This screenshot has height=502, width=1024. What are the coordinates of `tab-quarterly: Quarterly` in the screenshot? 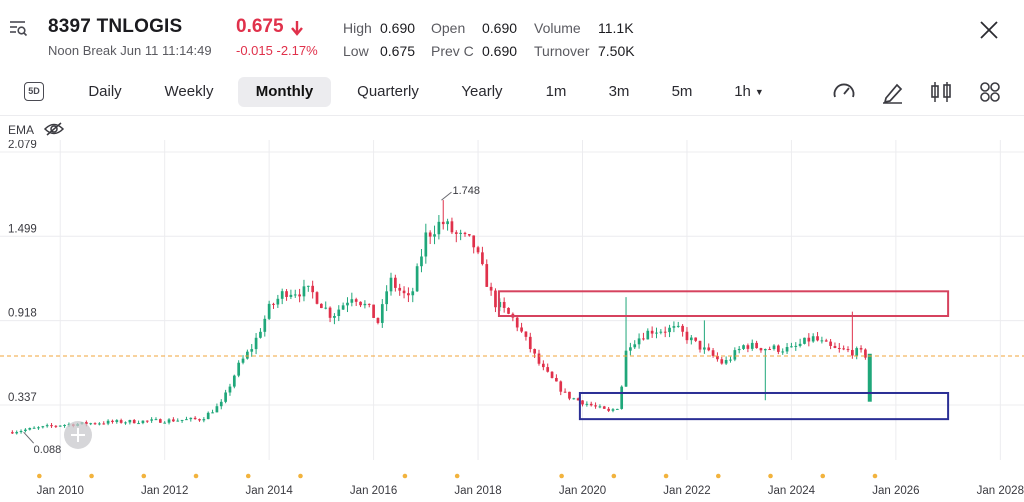 It's located at (388, 91).